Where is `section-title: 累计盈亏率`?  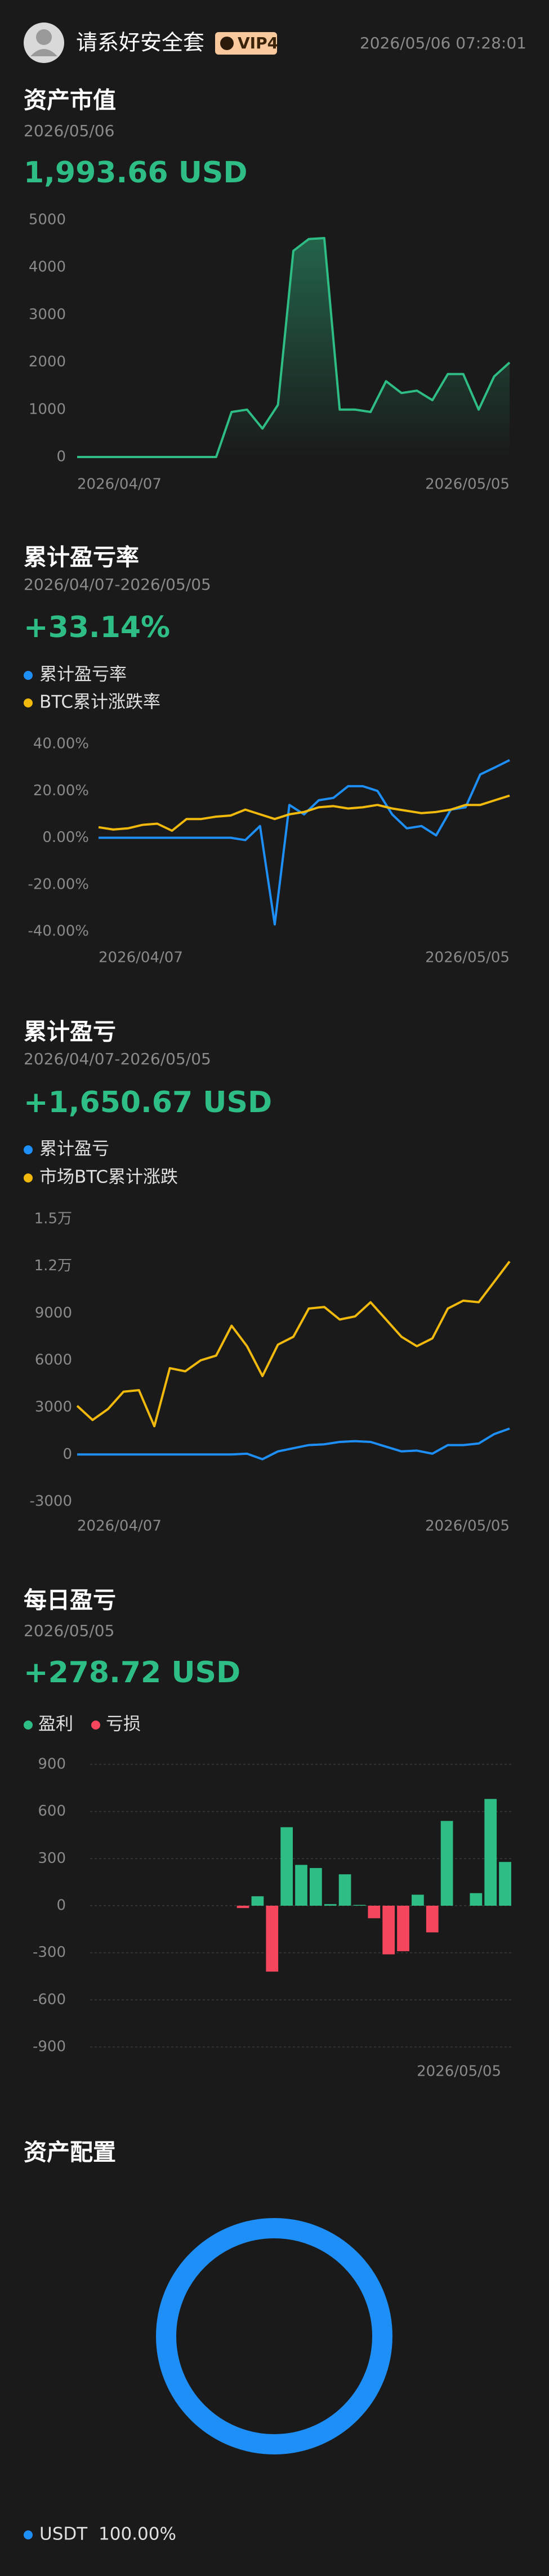 section-title: 累计盈亏率 is located at coordinates (81, 557).